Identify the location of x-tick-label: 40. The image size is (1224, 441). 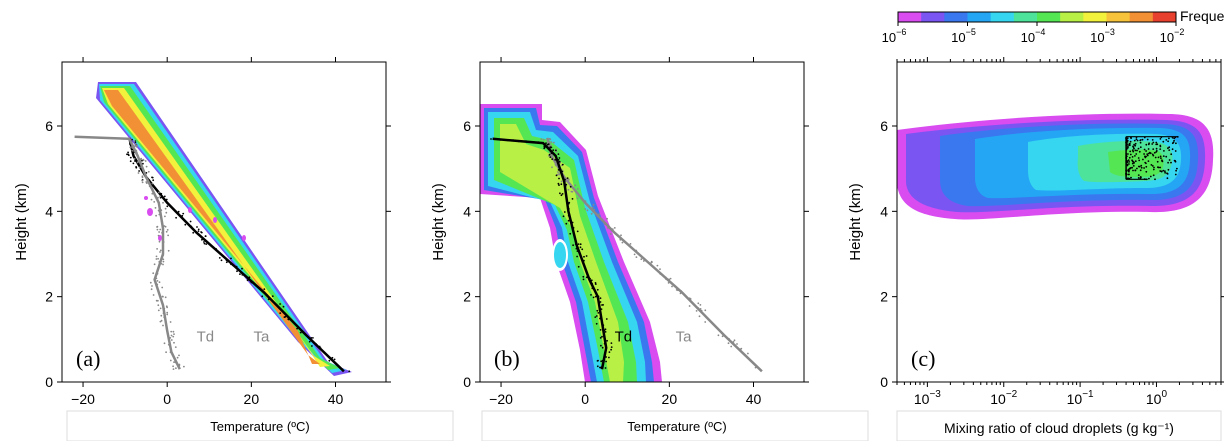
(754, 399).